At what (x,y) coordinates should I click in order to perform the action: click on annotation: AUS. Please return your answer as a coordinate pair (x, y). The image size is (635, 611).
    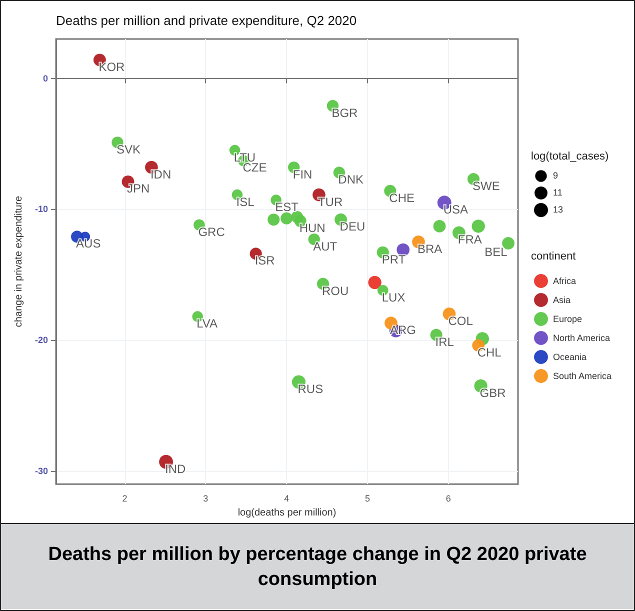
    Looking at the image, I should click on (88, 243).